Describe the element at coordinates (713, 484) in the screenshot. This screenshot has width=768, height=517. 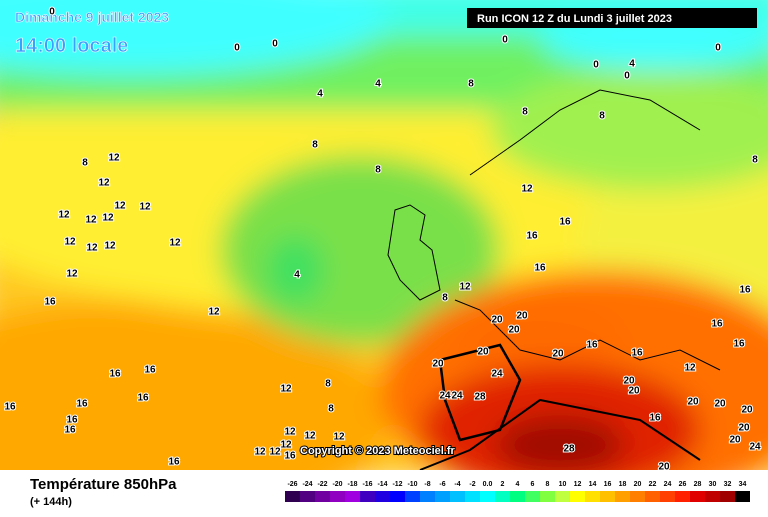
I see `scale-label: 30` at that location.